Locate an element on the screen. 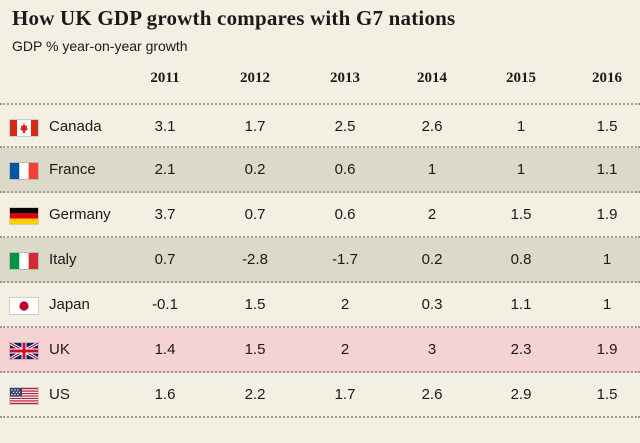 This screenshot has width=640, height=443. data-cell-canada-2015: 1 is located at coordinates (521, 126).